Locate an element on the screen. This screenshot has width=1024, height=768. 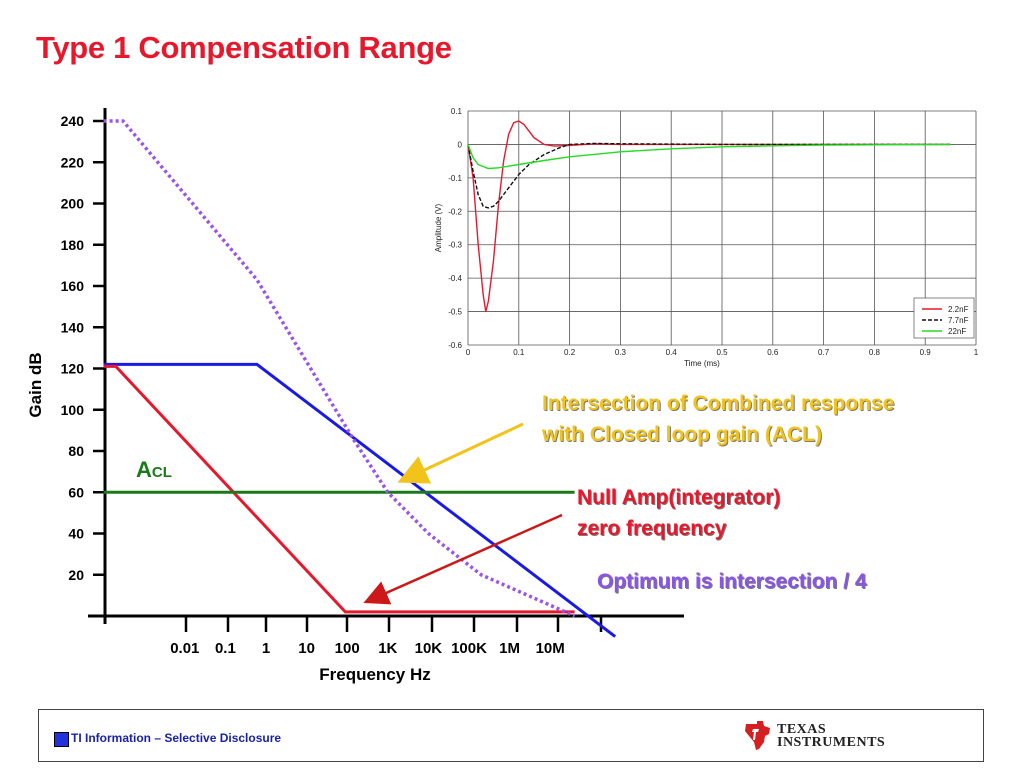
ti-logo-line1: TEXAS is located at coordinates (802, 729).